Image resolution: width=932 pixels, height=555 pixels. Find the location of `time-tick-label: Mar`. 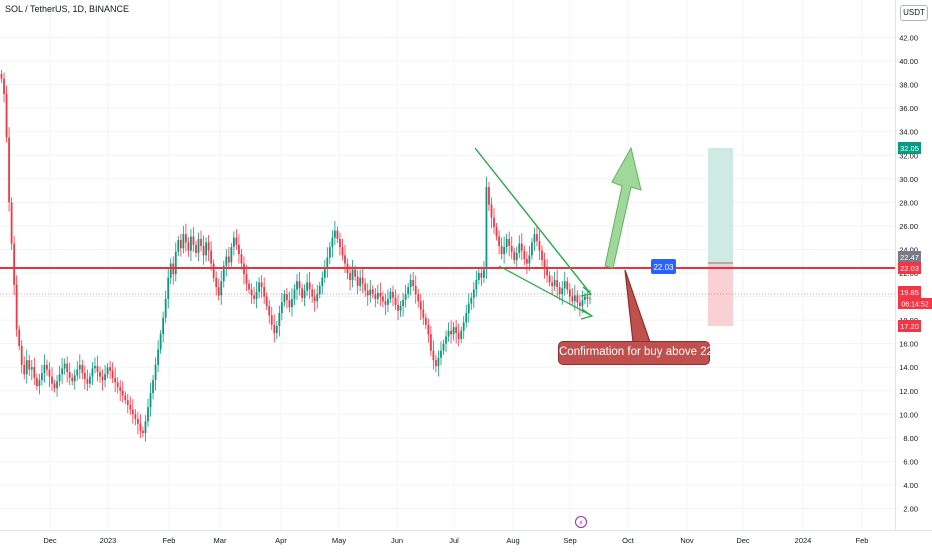

time-tick-label: Mar is located at coordinates (220, 540).